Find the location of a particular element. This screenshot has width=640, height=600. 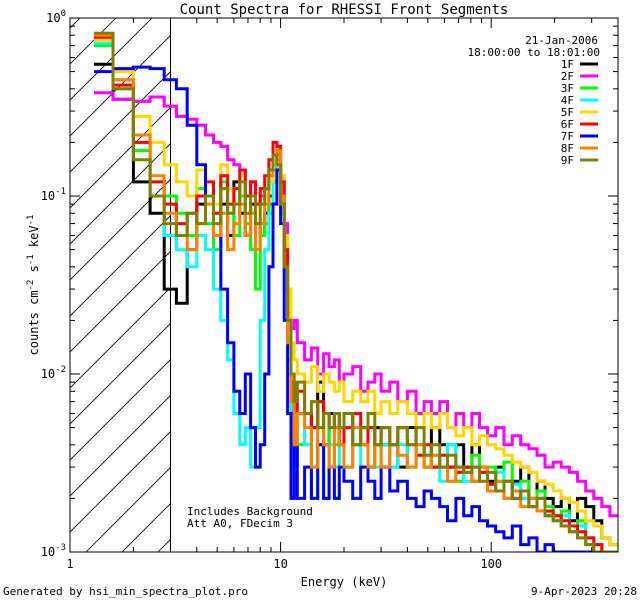

y-axis-label-s: s is located at coordinates (34, 272).